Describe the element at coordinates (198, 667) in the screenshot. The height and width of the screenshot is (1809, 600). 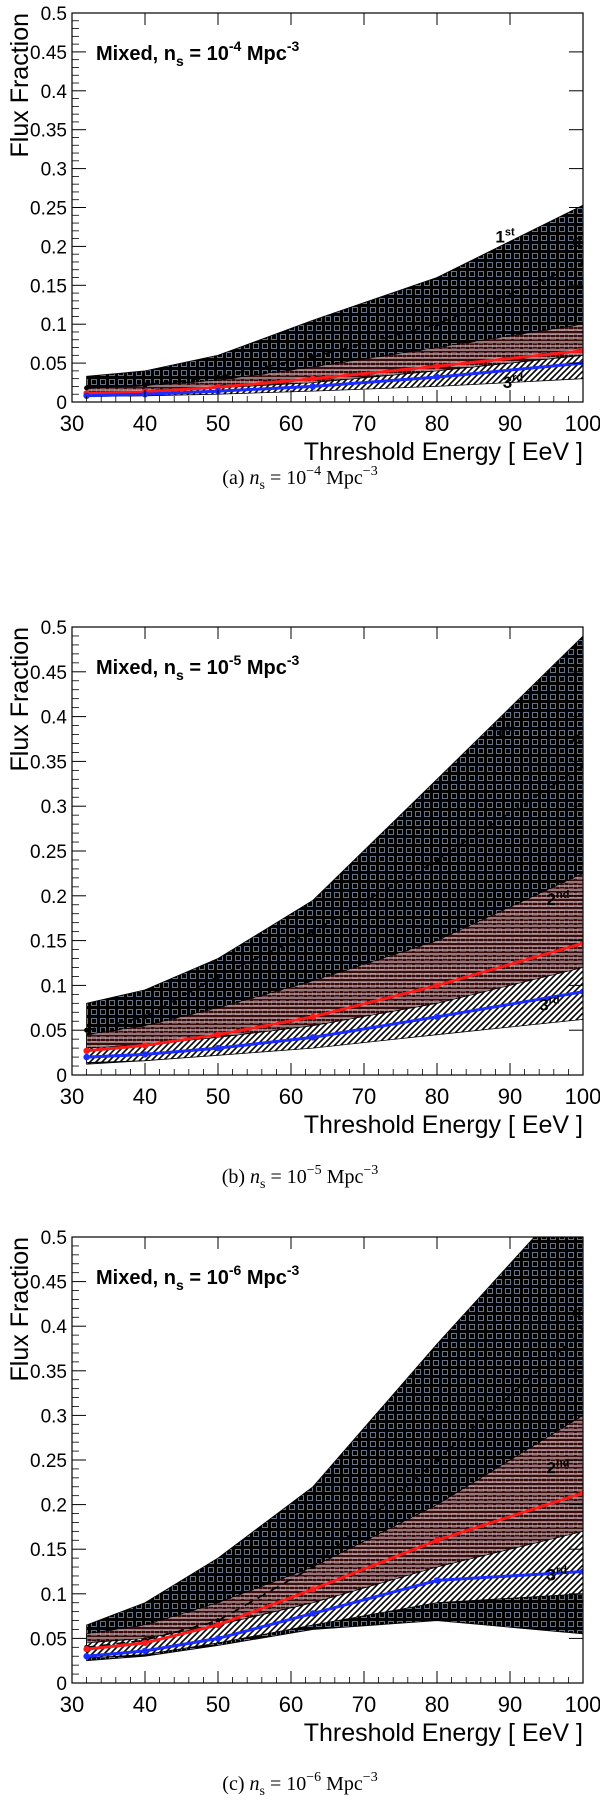
I see `plot-annotation: Mixed, ns = 10-5 Mpc-3` at that location.